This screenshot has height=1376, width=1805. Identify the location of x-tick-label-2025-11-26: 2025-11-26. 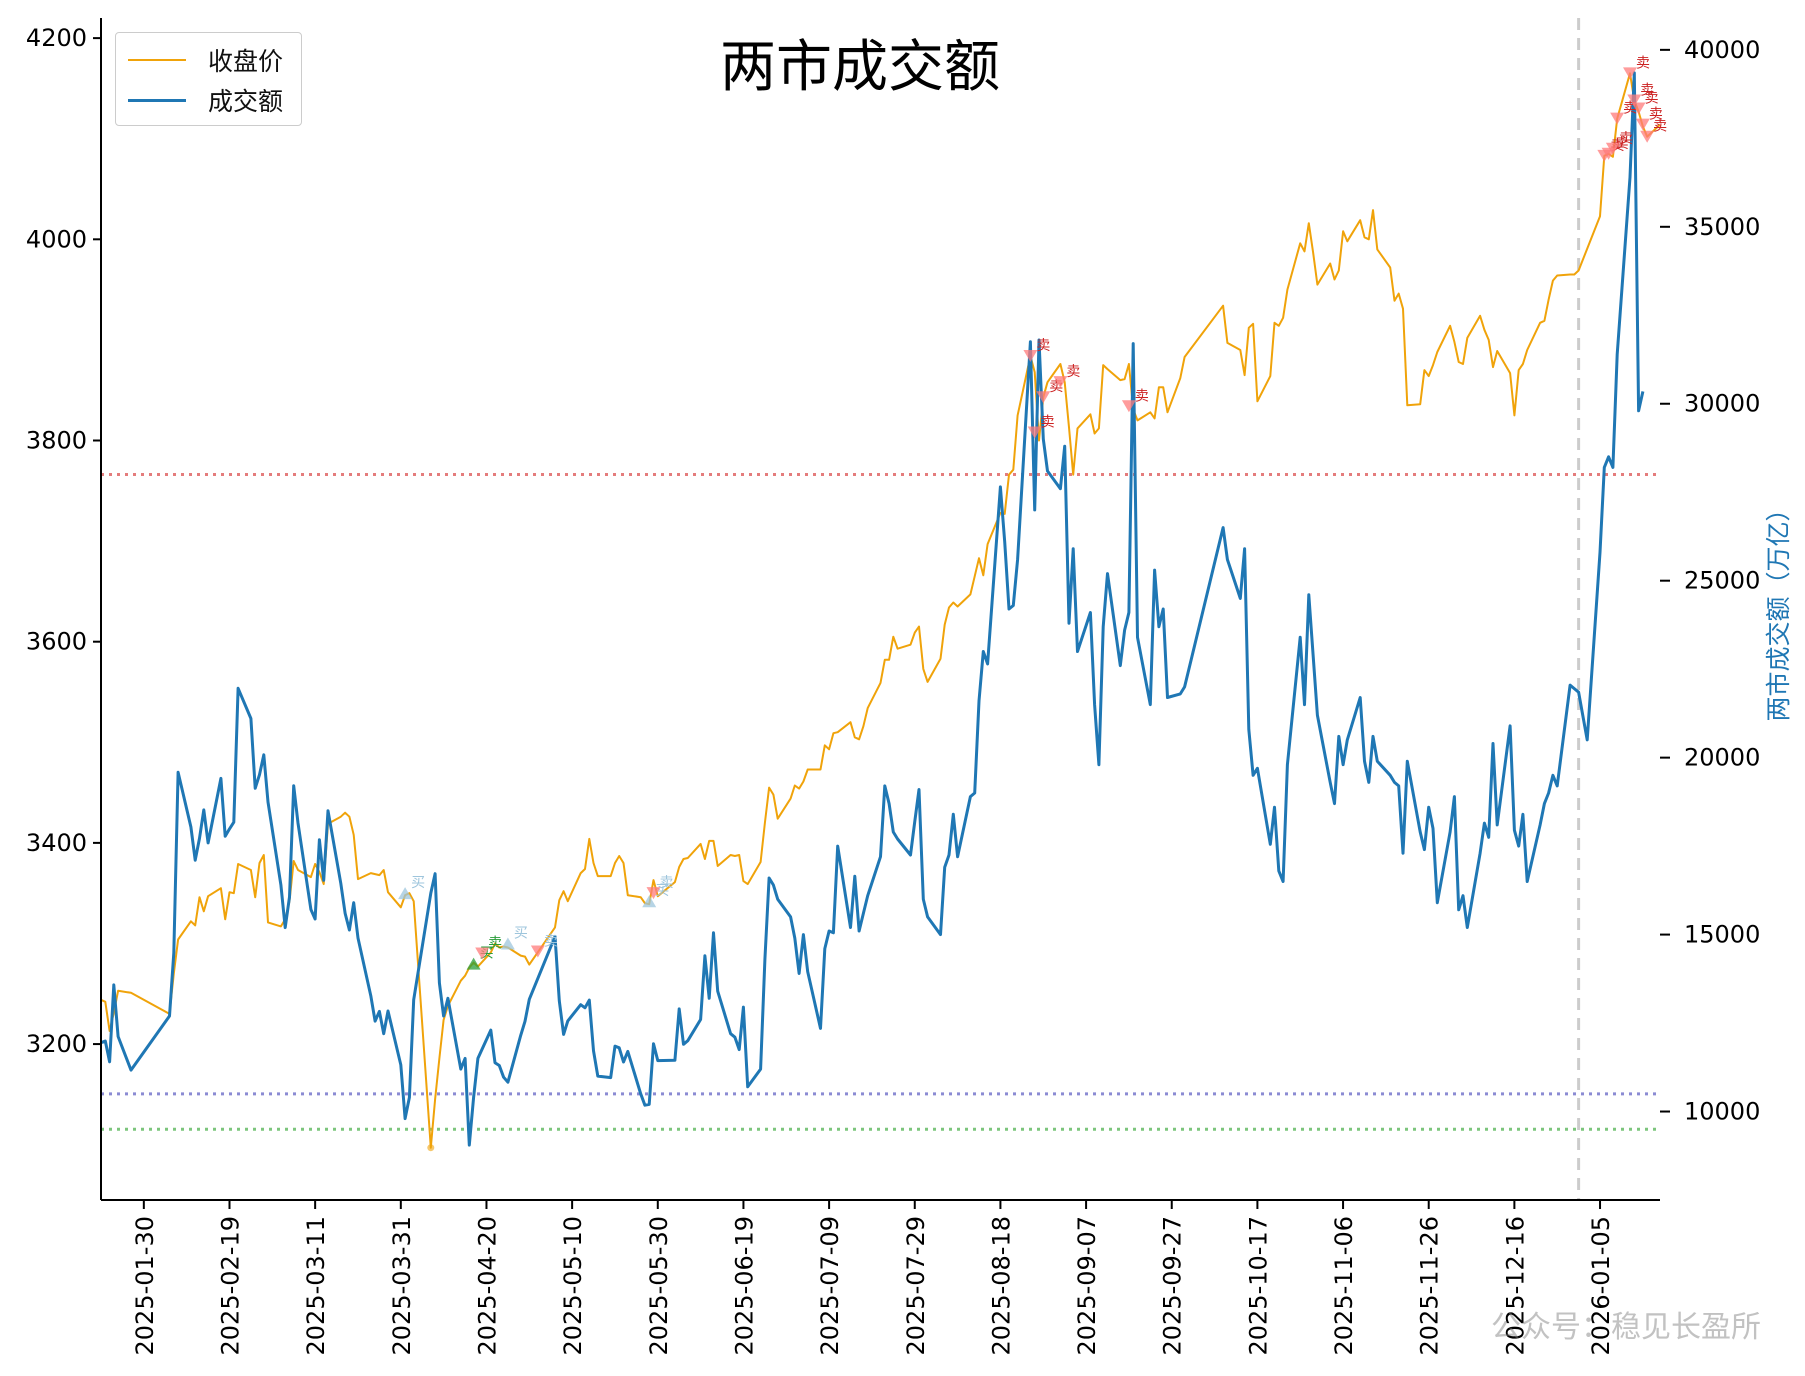
(1430, 1285).